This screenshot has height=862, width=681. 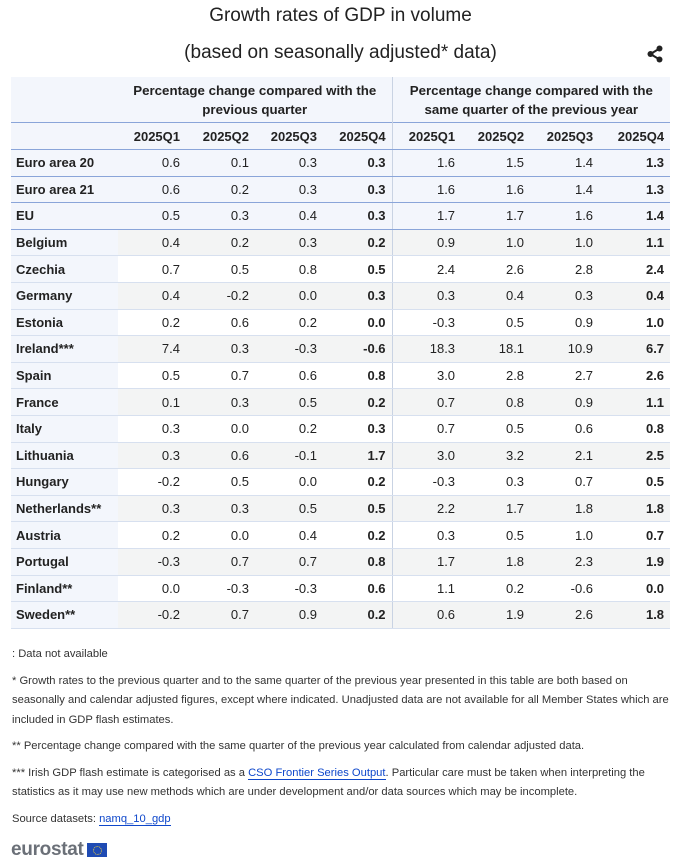 What do you see at coordinates (64, 323) in the screenshot?
I see `row-label: Estonia` at bounding box center [64, 323].